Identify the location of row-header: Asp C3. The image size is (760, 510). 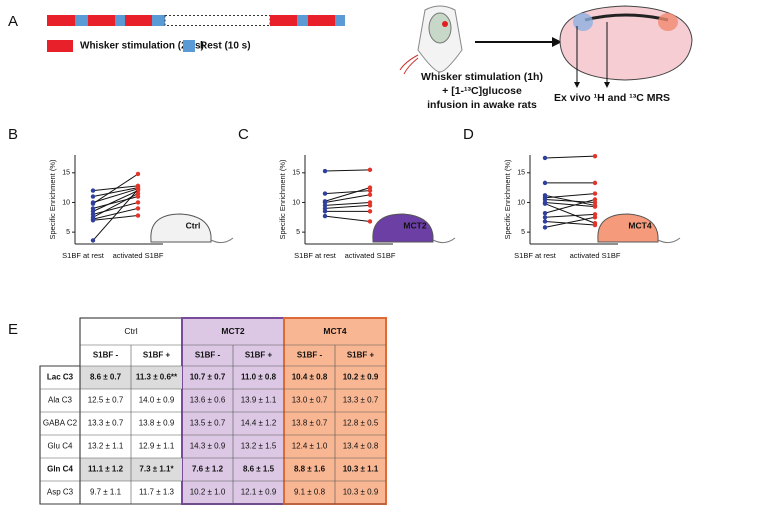
(60, 492).